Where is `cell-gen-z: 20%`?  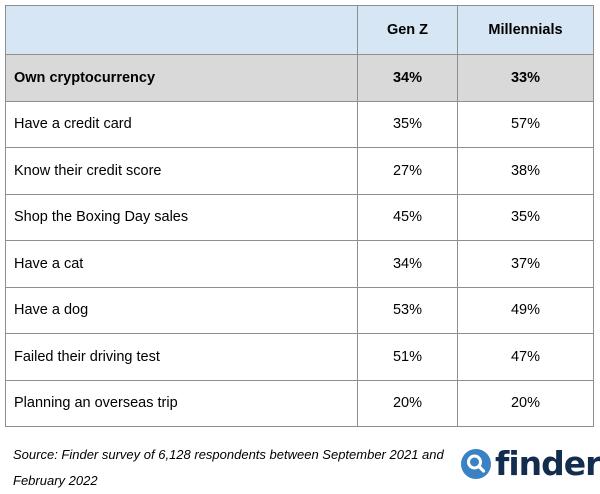 cell-gen-z: 20% is located at coordinates (407, 403).